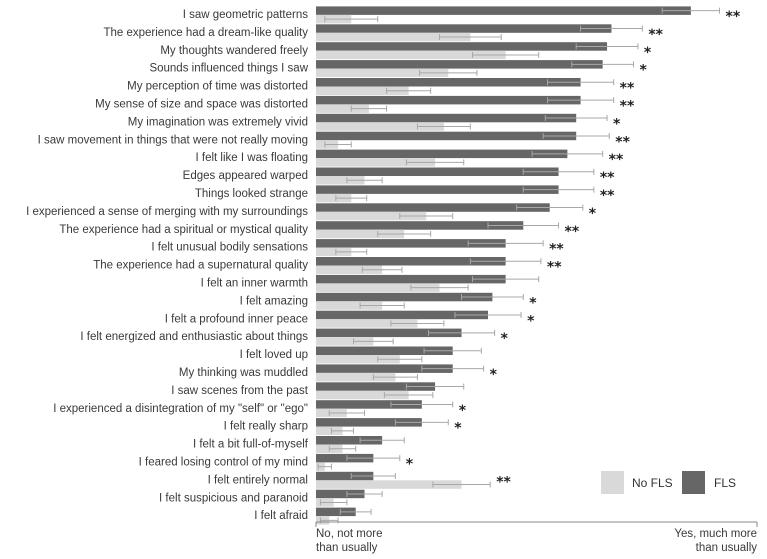 The image size is (767, 559). What do you see at coordinates (405, 194) in the screenshot?
I see `row-10: Things looked strange **` at bounding box center [405, 194].